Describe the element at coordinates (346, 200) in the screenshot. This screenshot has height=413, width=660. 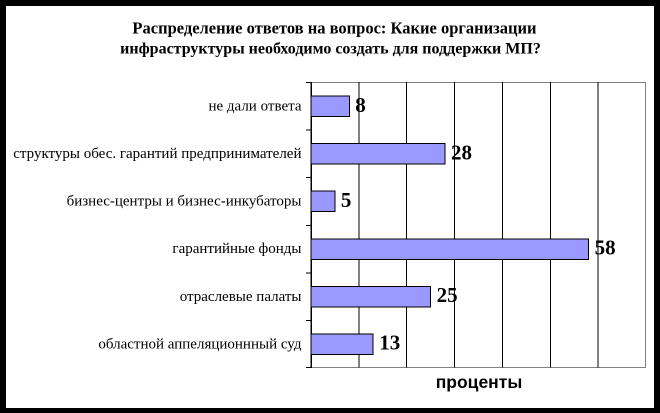
I see `svg-text: 5` at that location.